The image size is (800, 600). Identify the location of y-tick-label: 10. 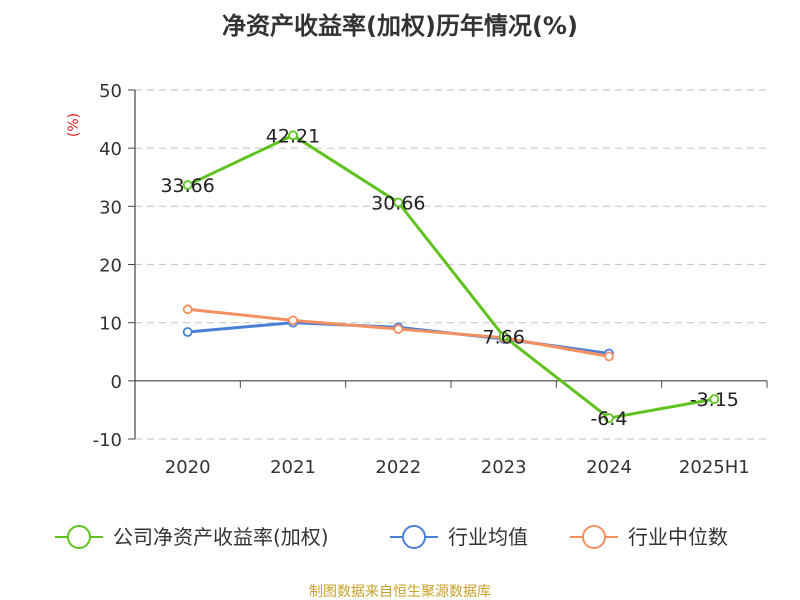
(110, 324).